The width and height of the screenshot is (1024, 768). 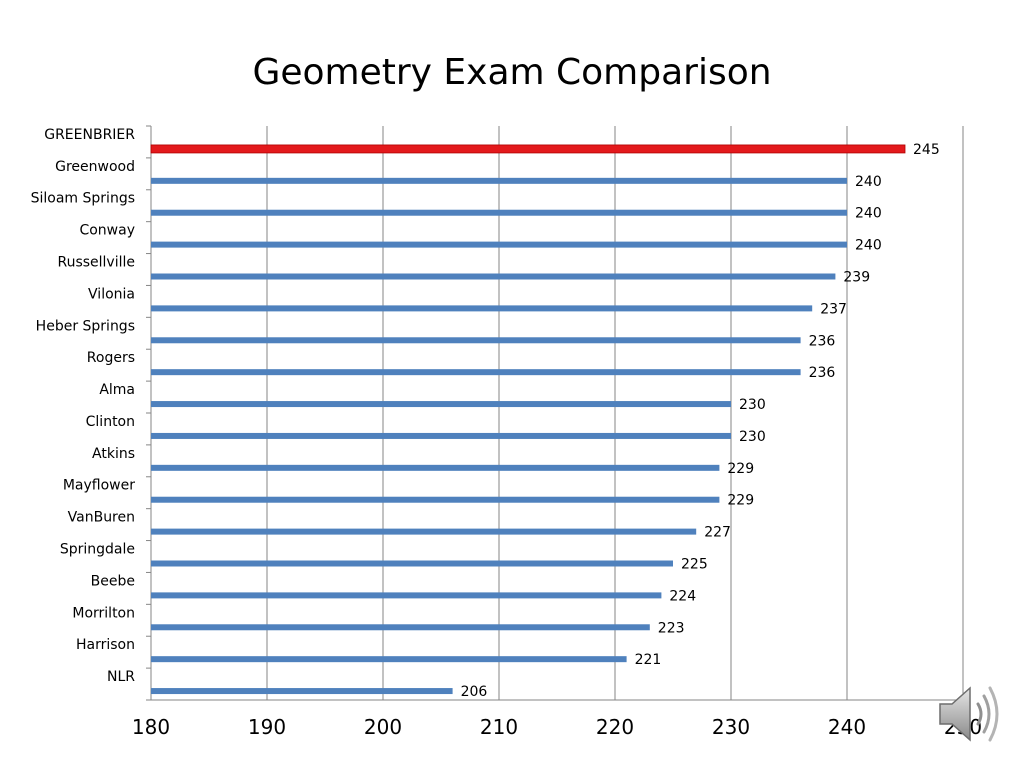 What do you see at coordinates (151, 727) in the screenshot?
I see `x-tick-label: 180` at bounding box center [151, 727].